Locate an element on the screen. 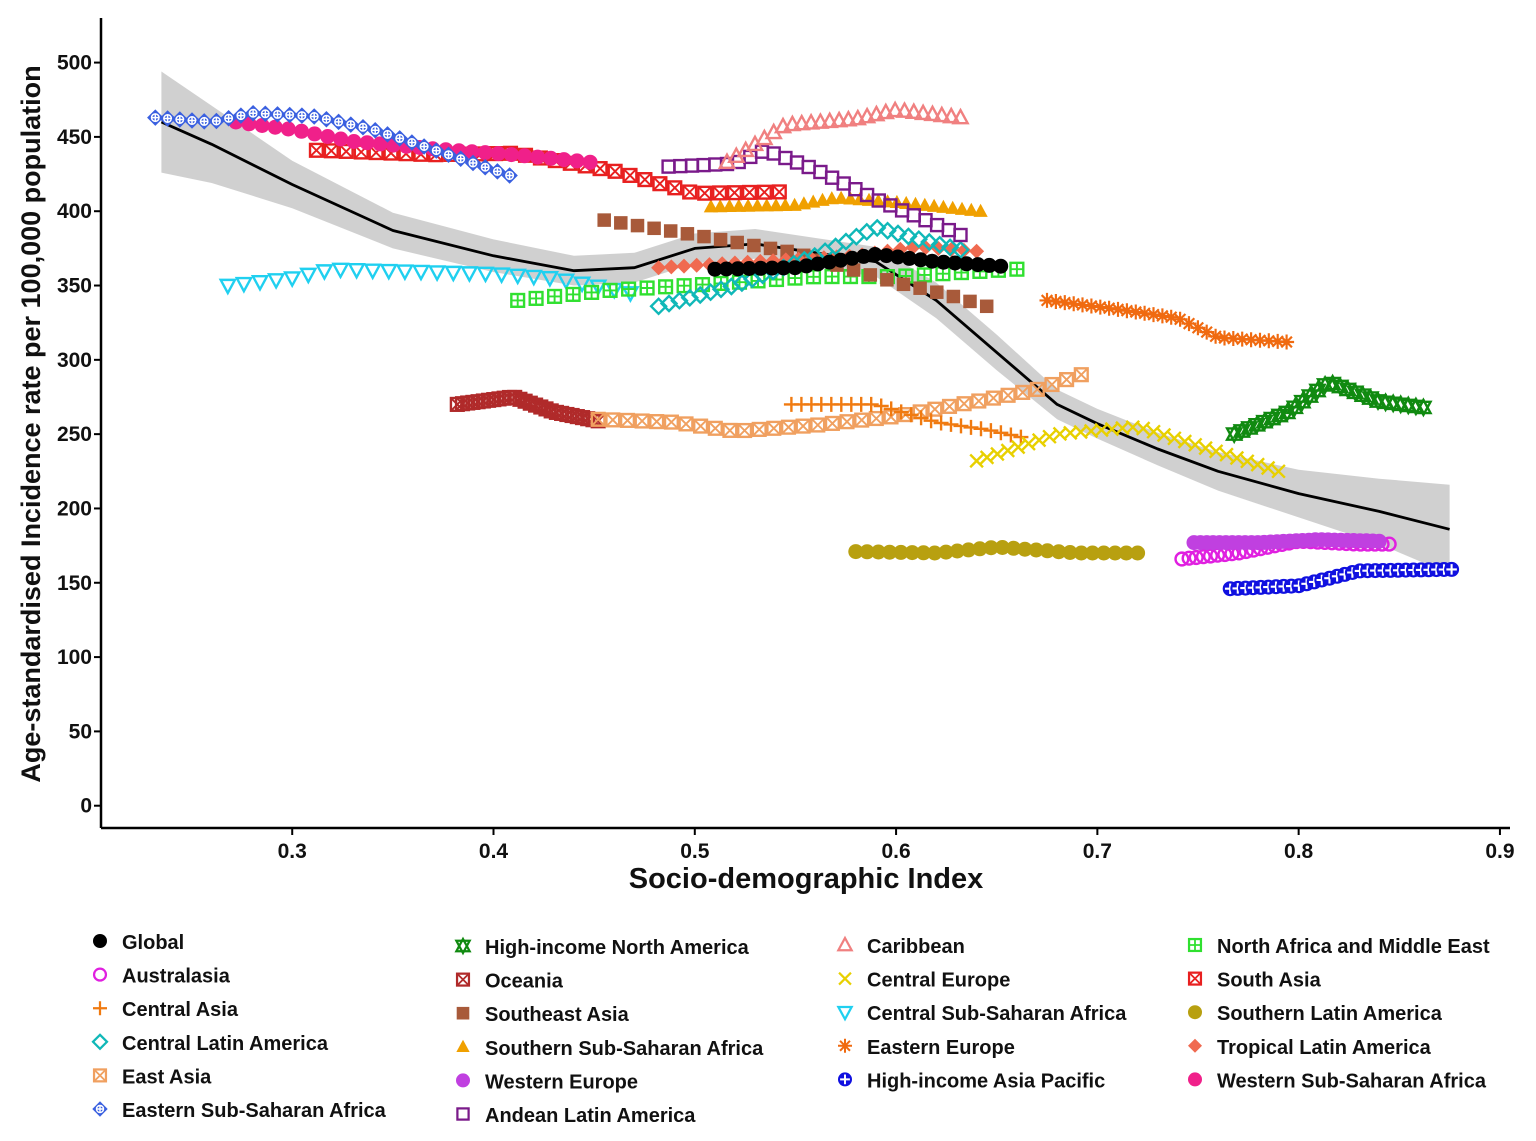 The image size is (1536, 1141). legend-label: Global is located at coordinates (153, 943).